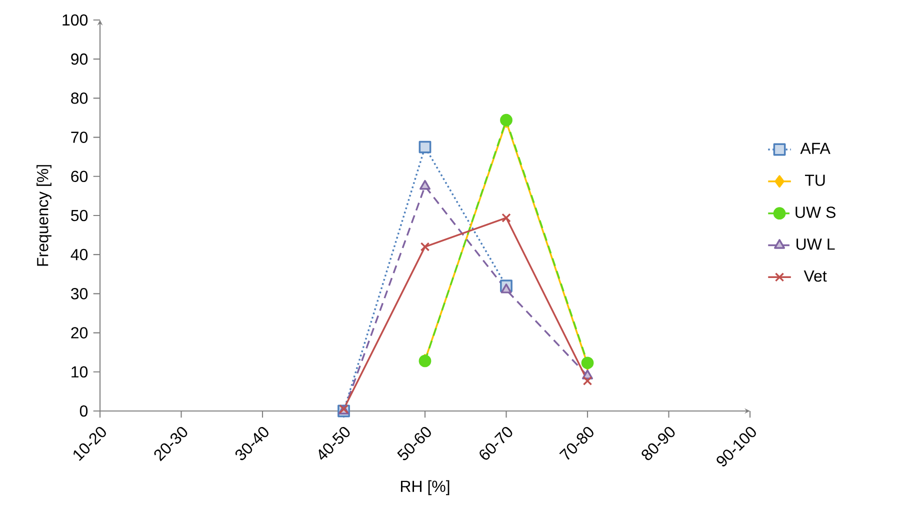 This screenshot has height=513, width=904. What do you see at coordinates (79, 294) in the screenshot?
I see `y-tick-label: 30` at bounding box center [79, 294].